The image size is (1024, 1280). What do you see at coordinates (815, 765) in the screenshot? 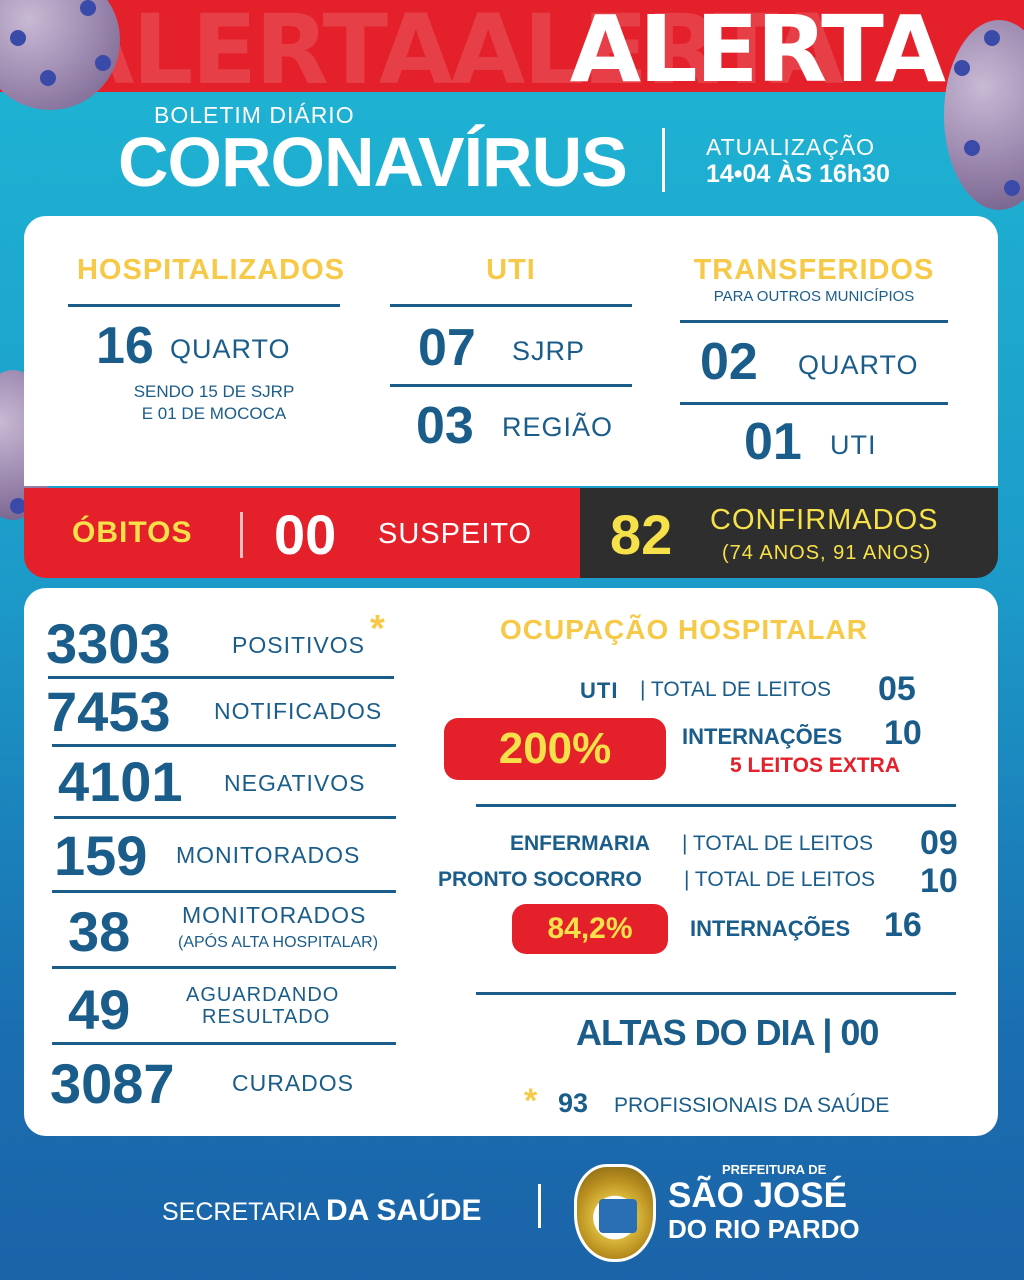
I see `uti-extra-beds: 5 LEITOS EXTRA` at bounding box center [815, 765].